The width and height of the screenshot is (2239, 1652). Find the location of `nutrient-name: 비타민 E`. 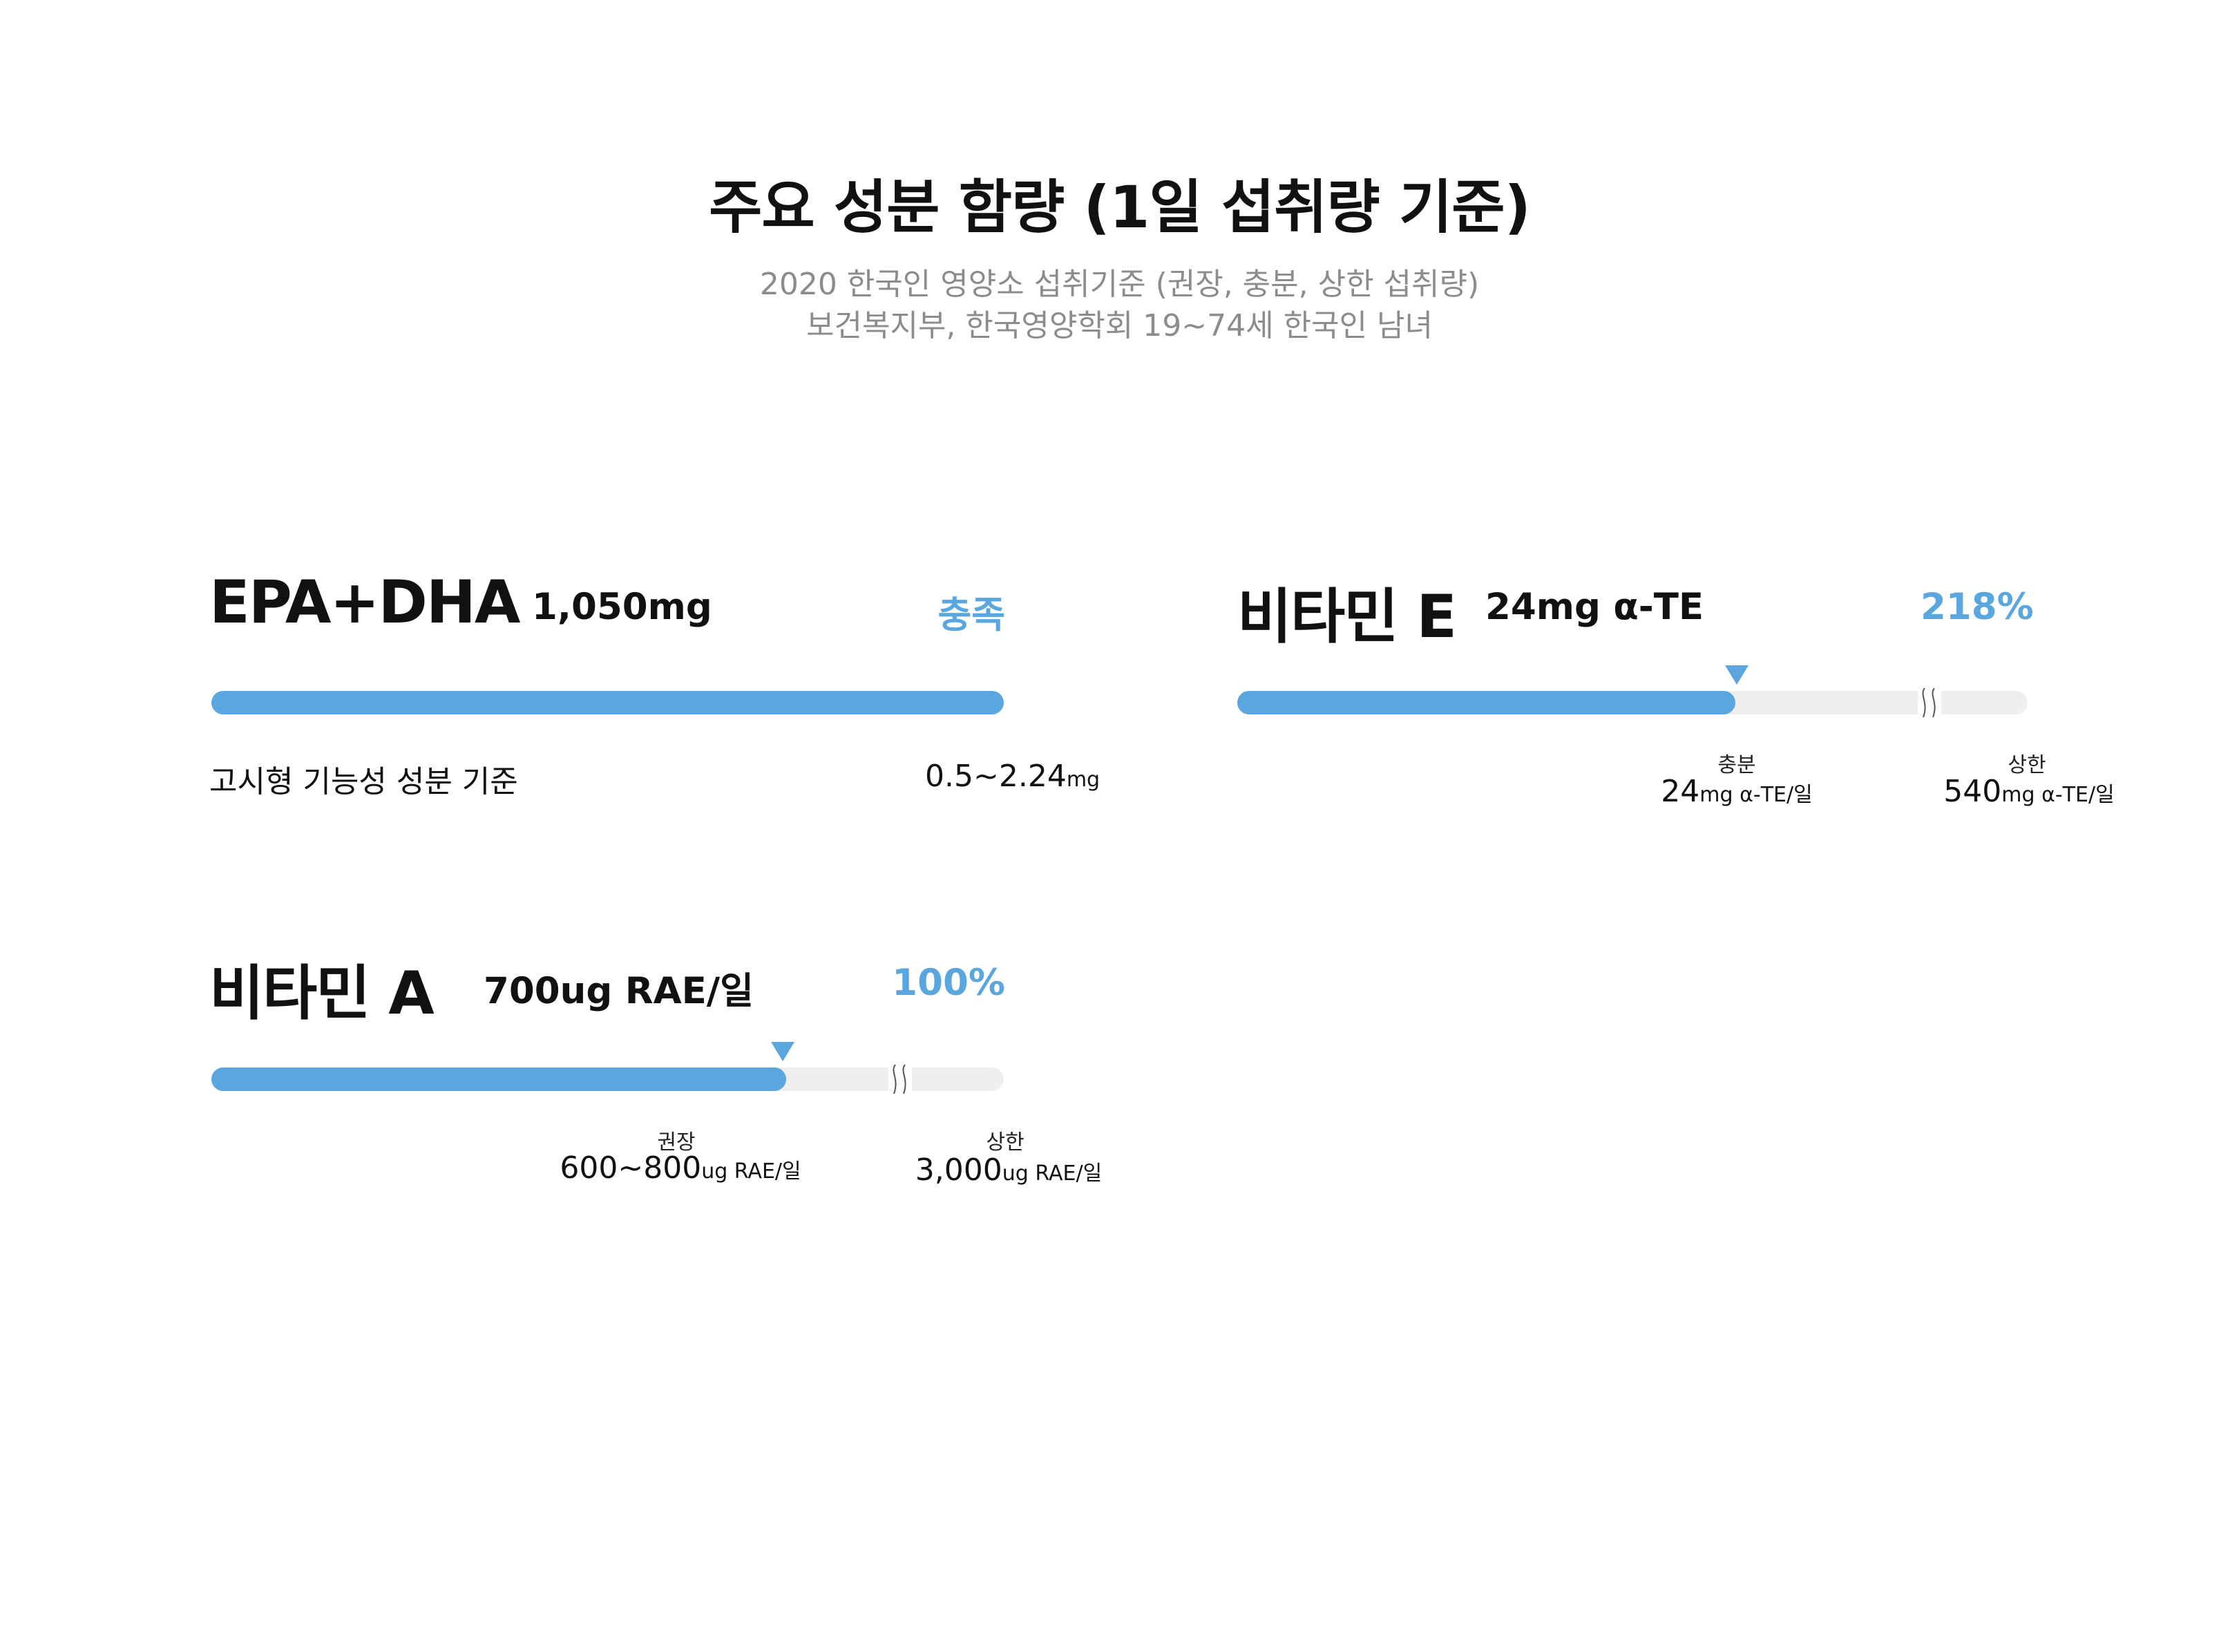

nutrient-name: 비타민 E is located at coordinates (1347, 617).